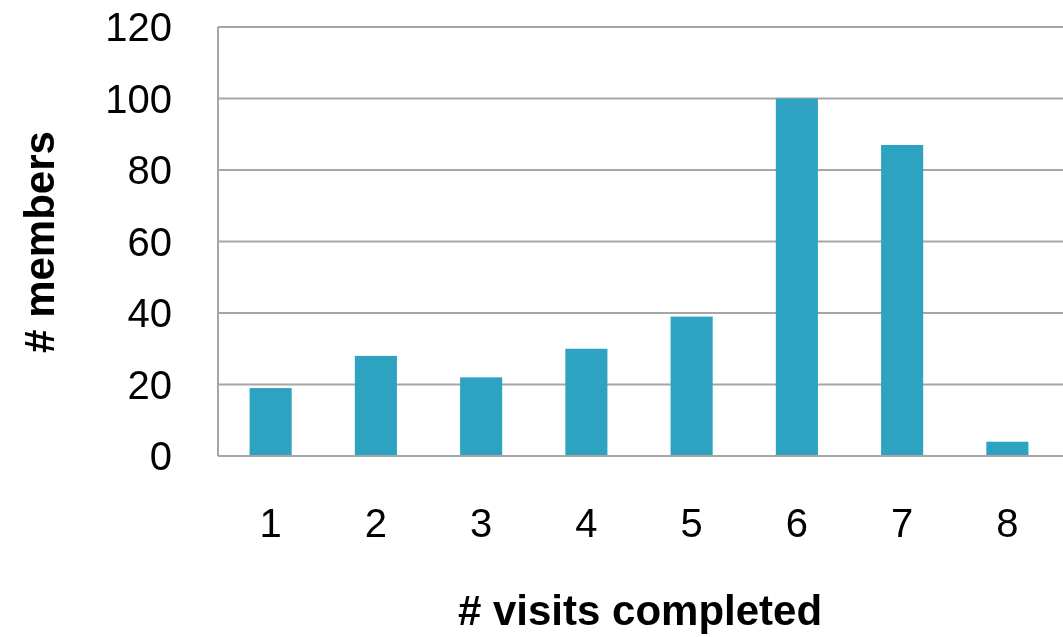  What do you see at coordinates (138, 98) in the screenshot?
I see `y-tick-label: 100` at bounding box center [138, 98].